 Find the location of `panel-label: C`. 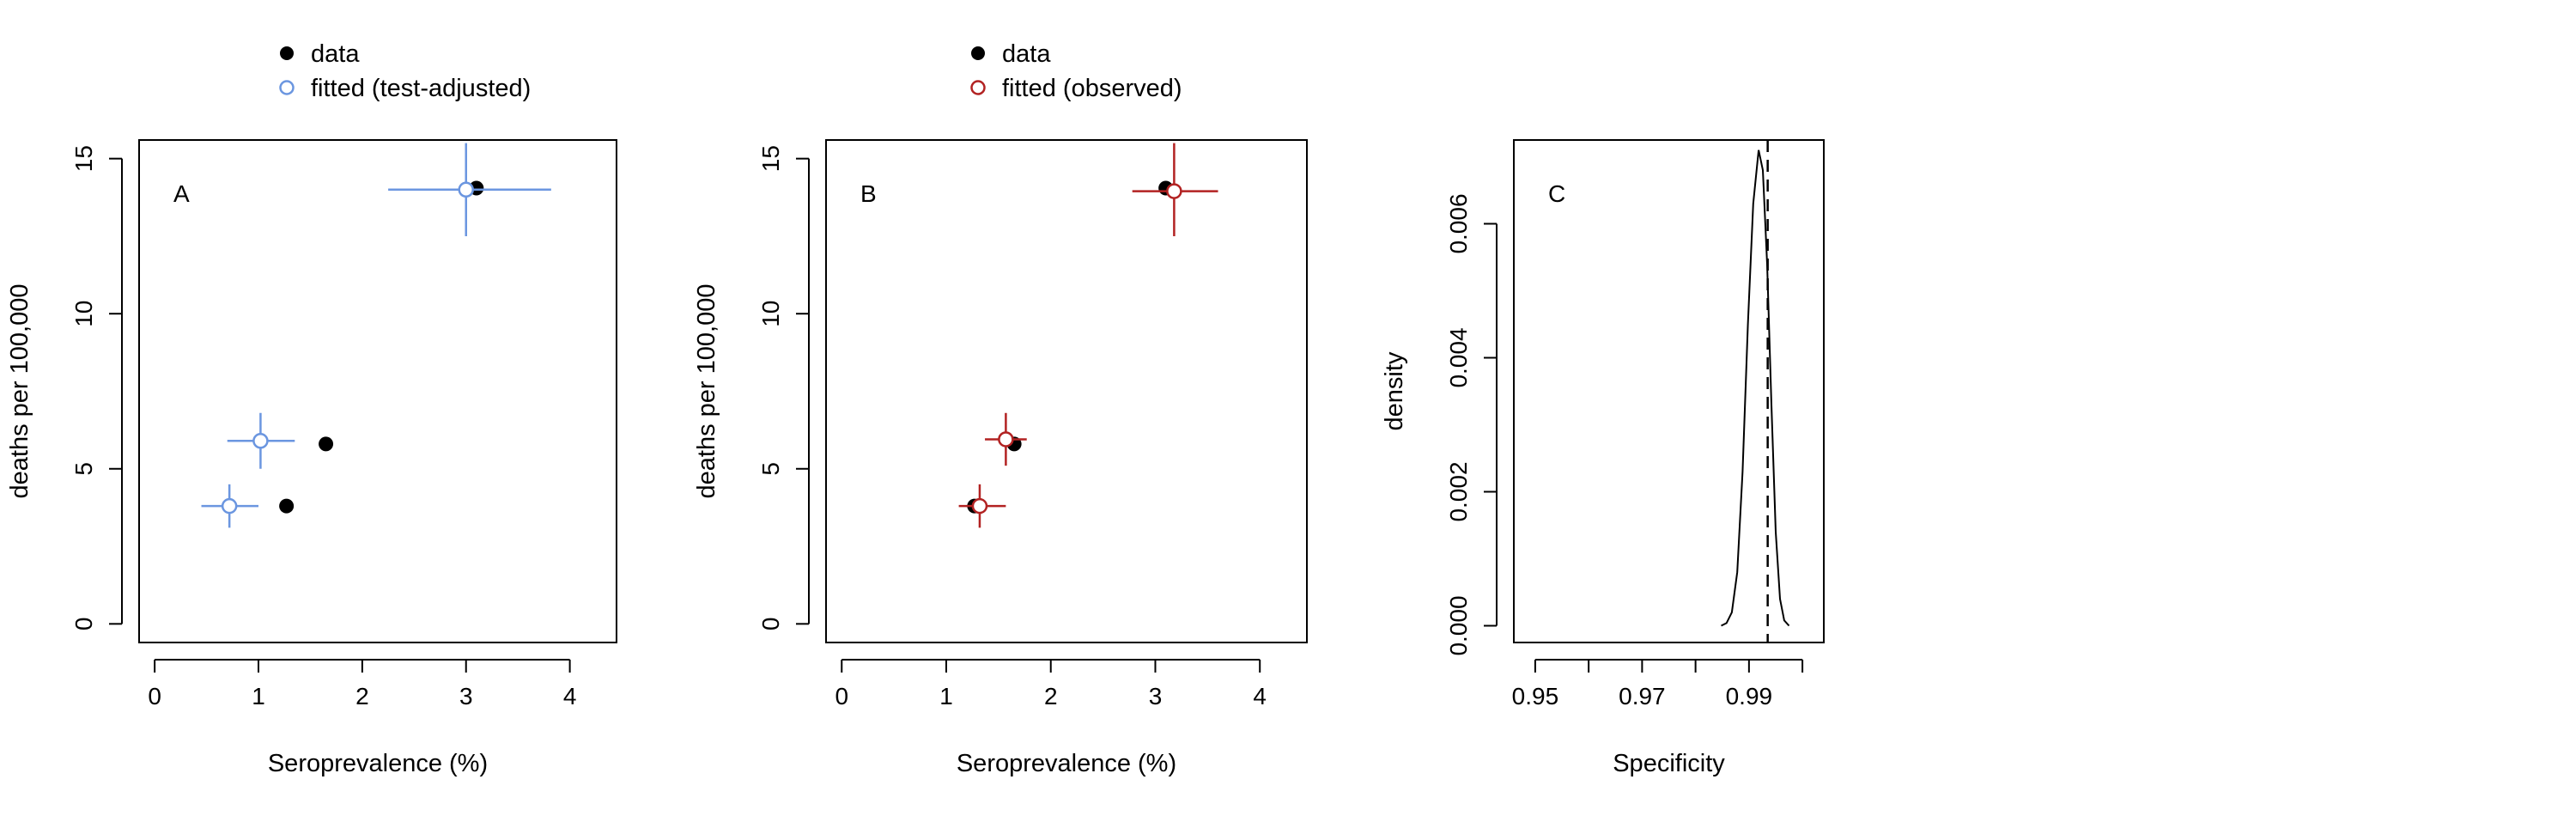

panel-label: C is located at coordinates (1557, 194).